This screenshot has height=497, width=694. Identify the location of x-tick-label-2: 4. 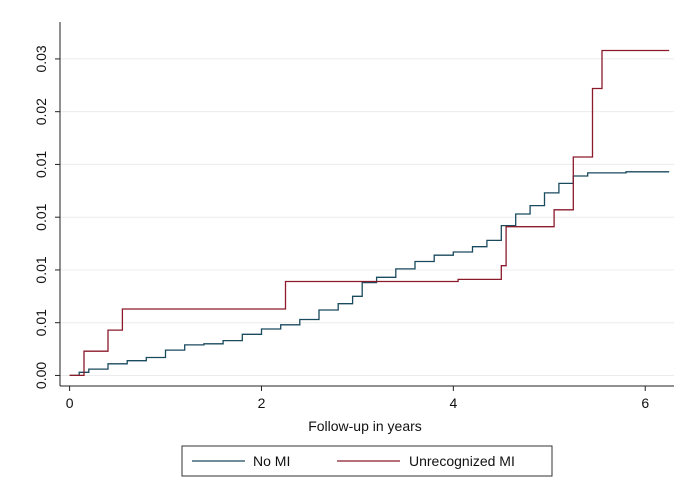
(453, 403).